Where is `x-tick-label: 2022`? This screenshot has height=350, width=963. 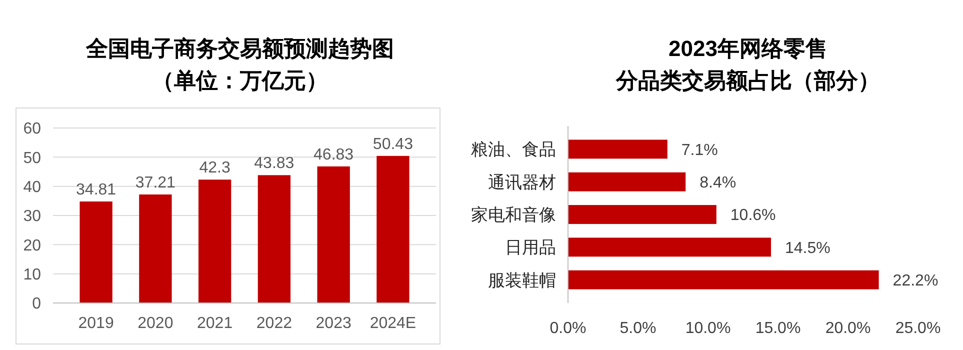
x-tick-label: 2022 is located at coordinates (274, 323).